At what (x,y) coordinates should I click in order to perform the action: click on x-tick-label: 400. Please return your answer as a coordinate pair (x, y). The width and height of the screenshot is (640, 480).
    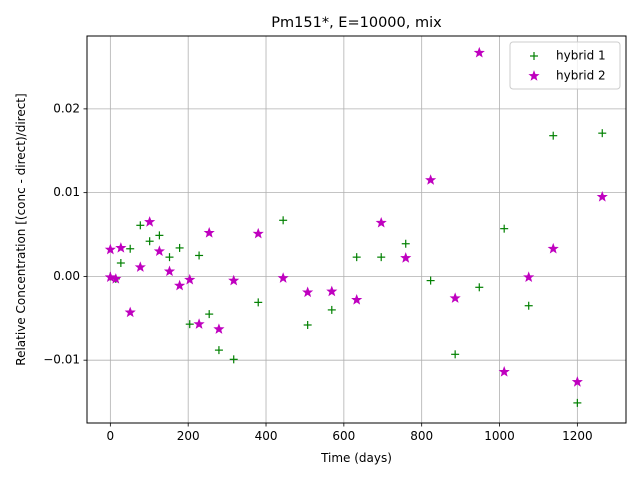
    Looking at the image, I should click on (266, 436).